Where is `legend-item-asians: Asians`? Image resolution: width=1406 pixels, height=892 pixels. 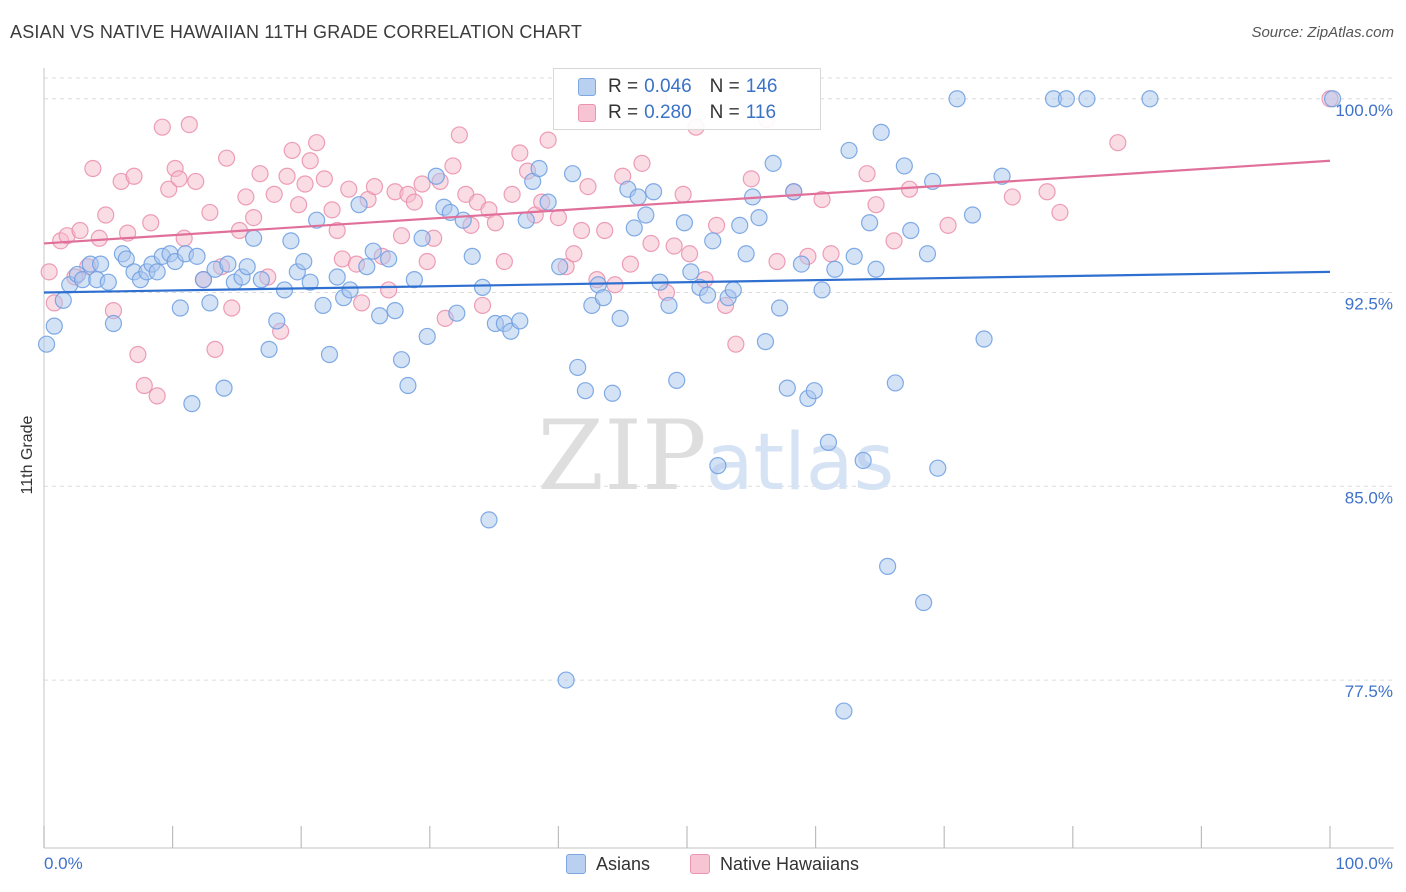
legend-item-asians: Asians is located at coordinates (608, 864).